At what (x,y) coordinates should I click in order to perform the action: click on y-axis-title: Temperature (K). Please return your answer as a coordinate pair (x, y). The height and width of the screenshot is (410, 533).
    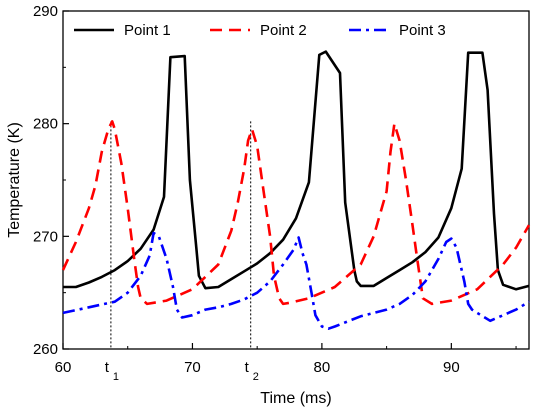
    Looking at the image, I should click on (14, 180).